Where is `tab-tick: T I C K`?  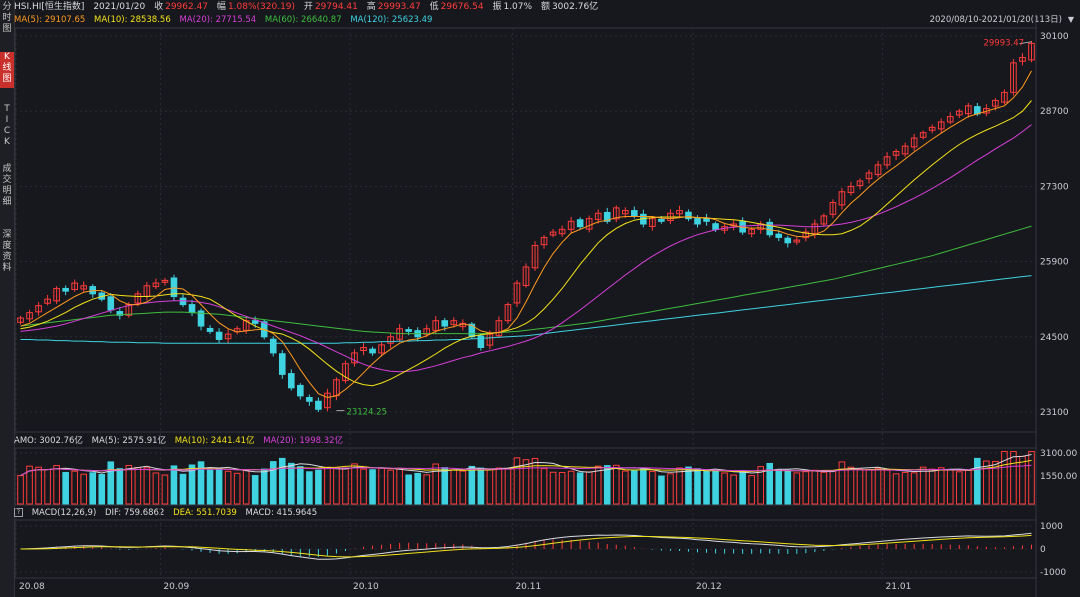 tab-tick: T I C K is located at coordinates (7, 125).